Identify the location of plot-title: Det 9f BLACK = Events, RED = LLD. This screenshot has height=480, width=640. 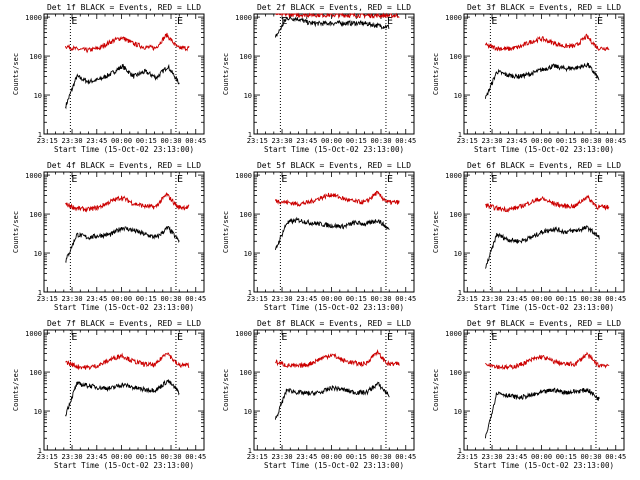
(544, 323).